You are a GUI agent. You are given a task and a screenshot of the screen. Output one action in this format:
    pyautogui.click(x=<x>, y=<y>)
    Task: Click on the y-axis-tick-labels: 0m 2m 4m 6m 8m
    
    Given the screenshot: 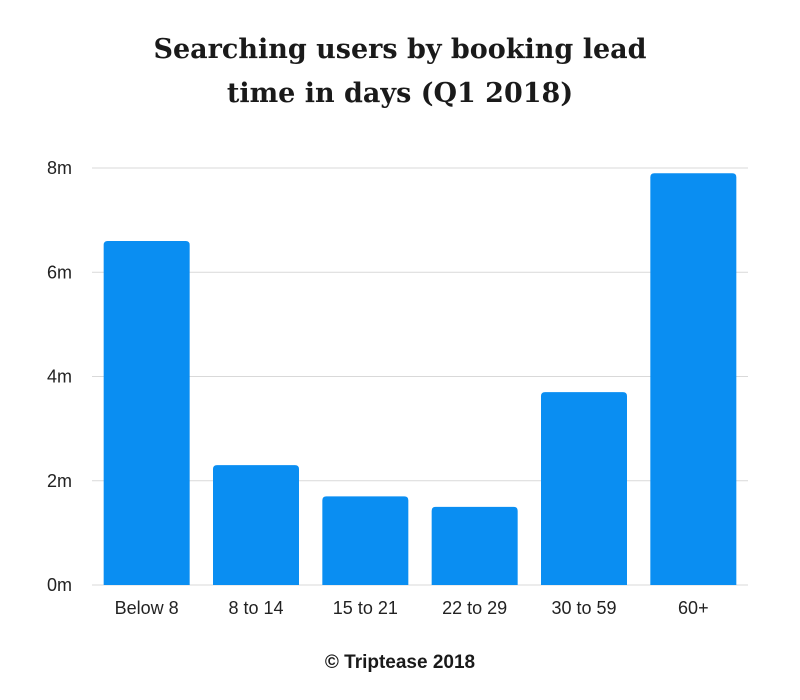 What is the action you would take?
    pyautogui.click(x=59, y=376)
    